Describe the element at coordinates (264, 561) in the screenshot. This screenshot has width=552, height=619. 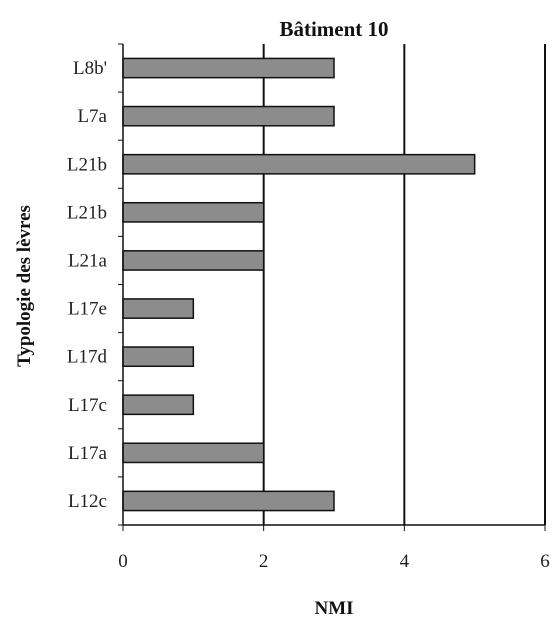
I see `x-tick-label-2: 2` at that location.